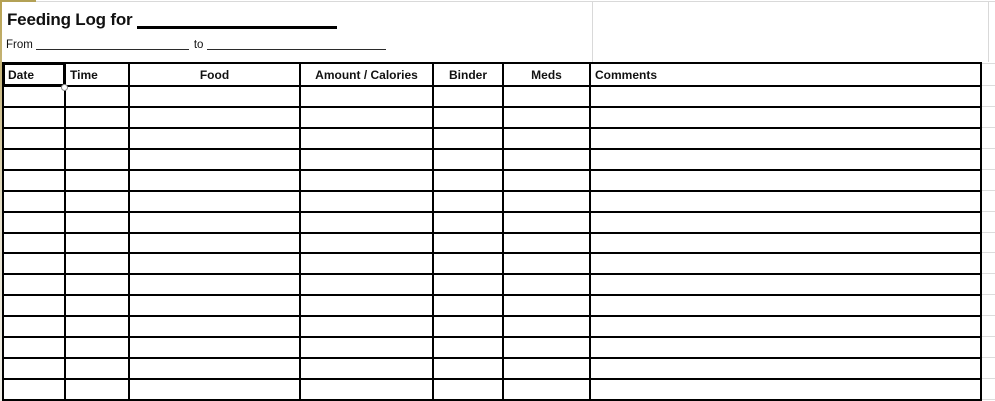 Image resolution: width=995 pixels, height=401 pixels. What do you see at coordinates (468, 74) in the screenshot?
I see `column-header-binder: Binder` at bounding box center [468, 74].